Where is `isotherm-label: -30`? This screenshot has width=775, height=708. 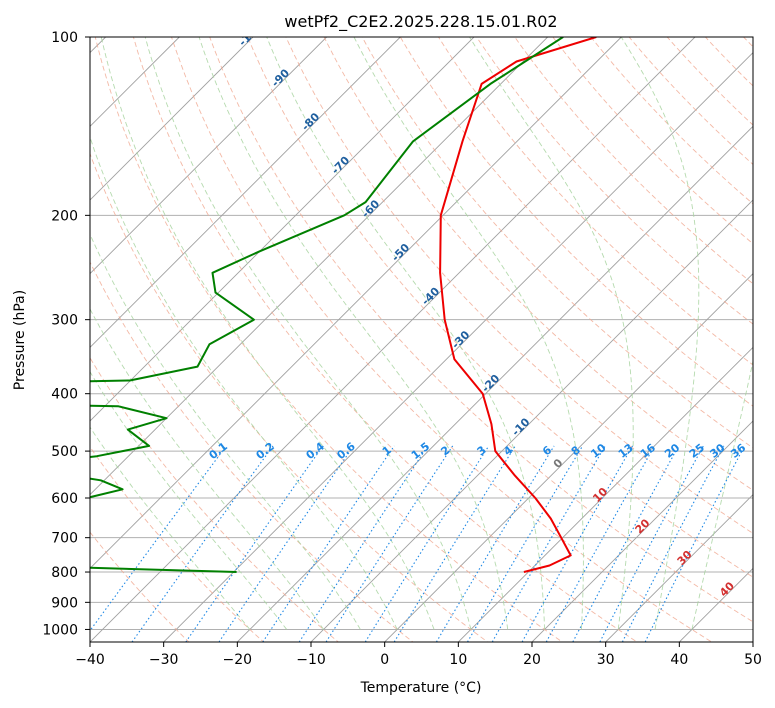
isotherm-label: -30 is located at coordinates (460, 339).